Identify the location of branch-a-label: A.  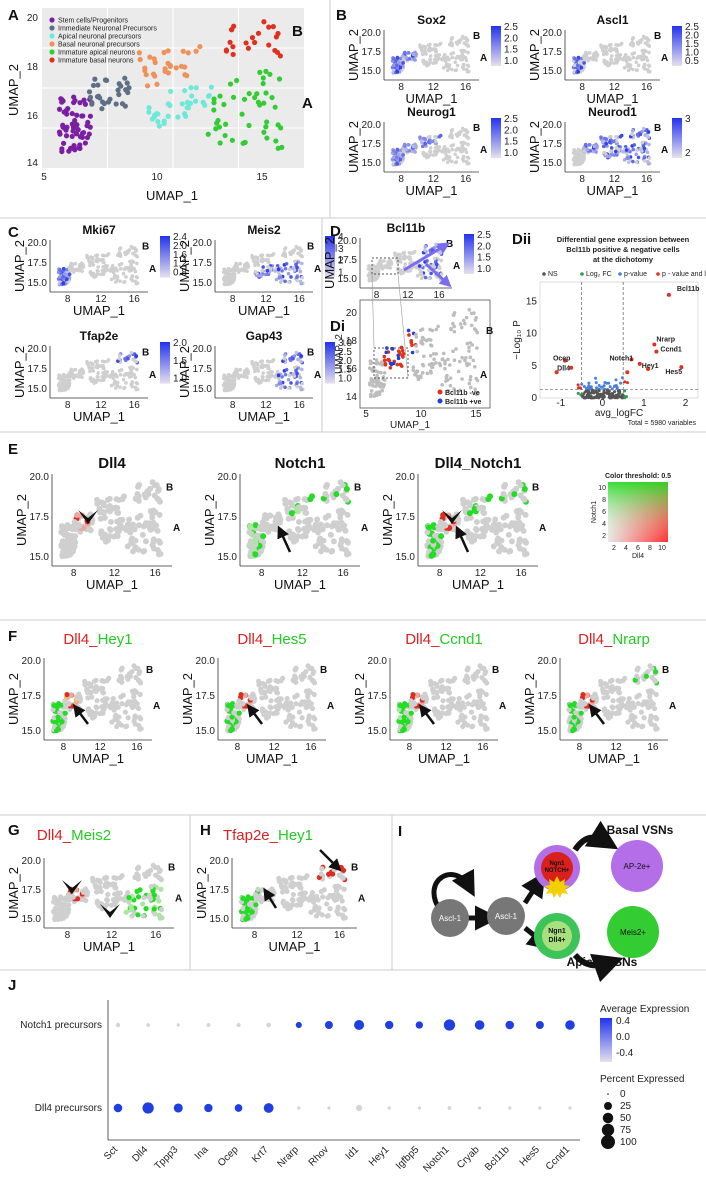
(502, 706).